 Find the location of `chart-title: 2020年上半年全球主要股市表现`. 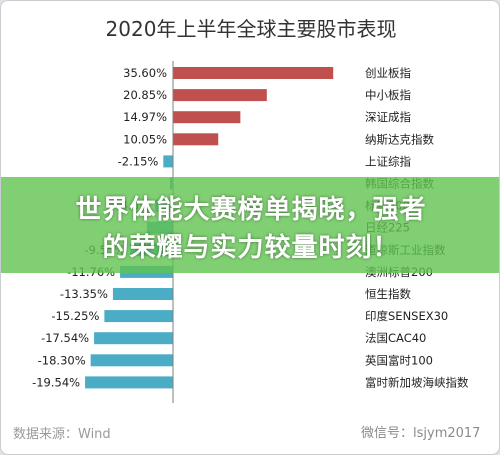

chart-title: 2020年上半年全球主要股市表现 is located at coordinates (251, 29).